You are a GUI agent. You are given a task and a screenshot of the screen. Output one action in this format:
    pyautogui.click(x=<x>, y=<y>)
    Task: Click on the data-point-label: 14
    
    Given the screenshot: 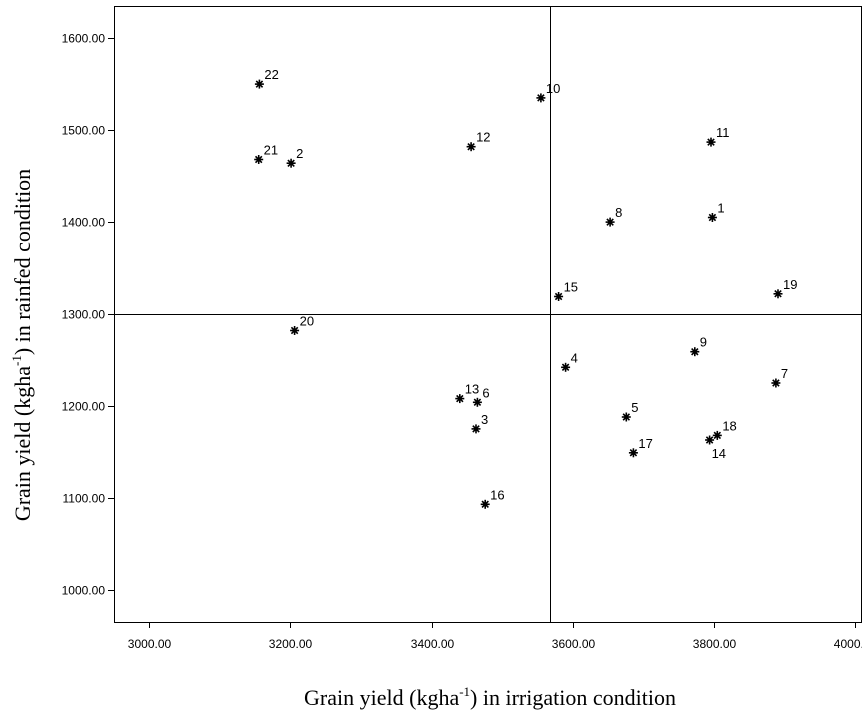 What is the action you would take?
    pyautogui.click(x=719, y=453)
    